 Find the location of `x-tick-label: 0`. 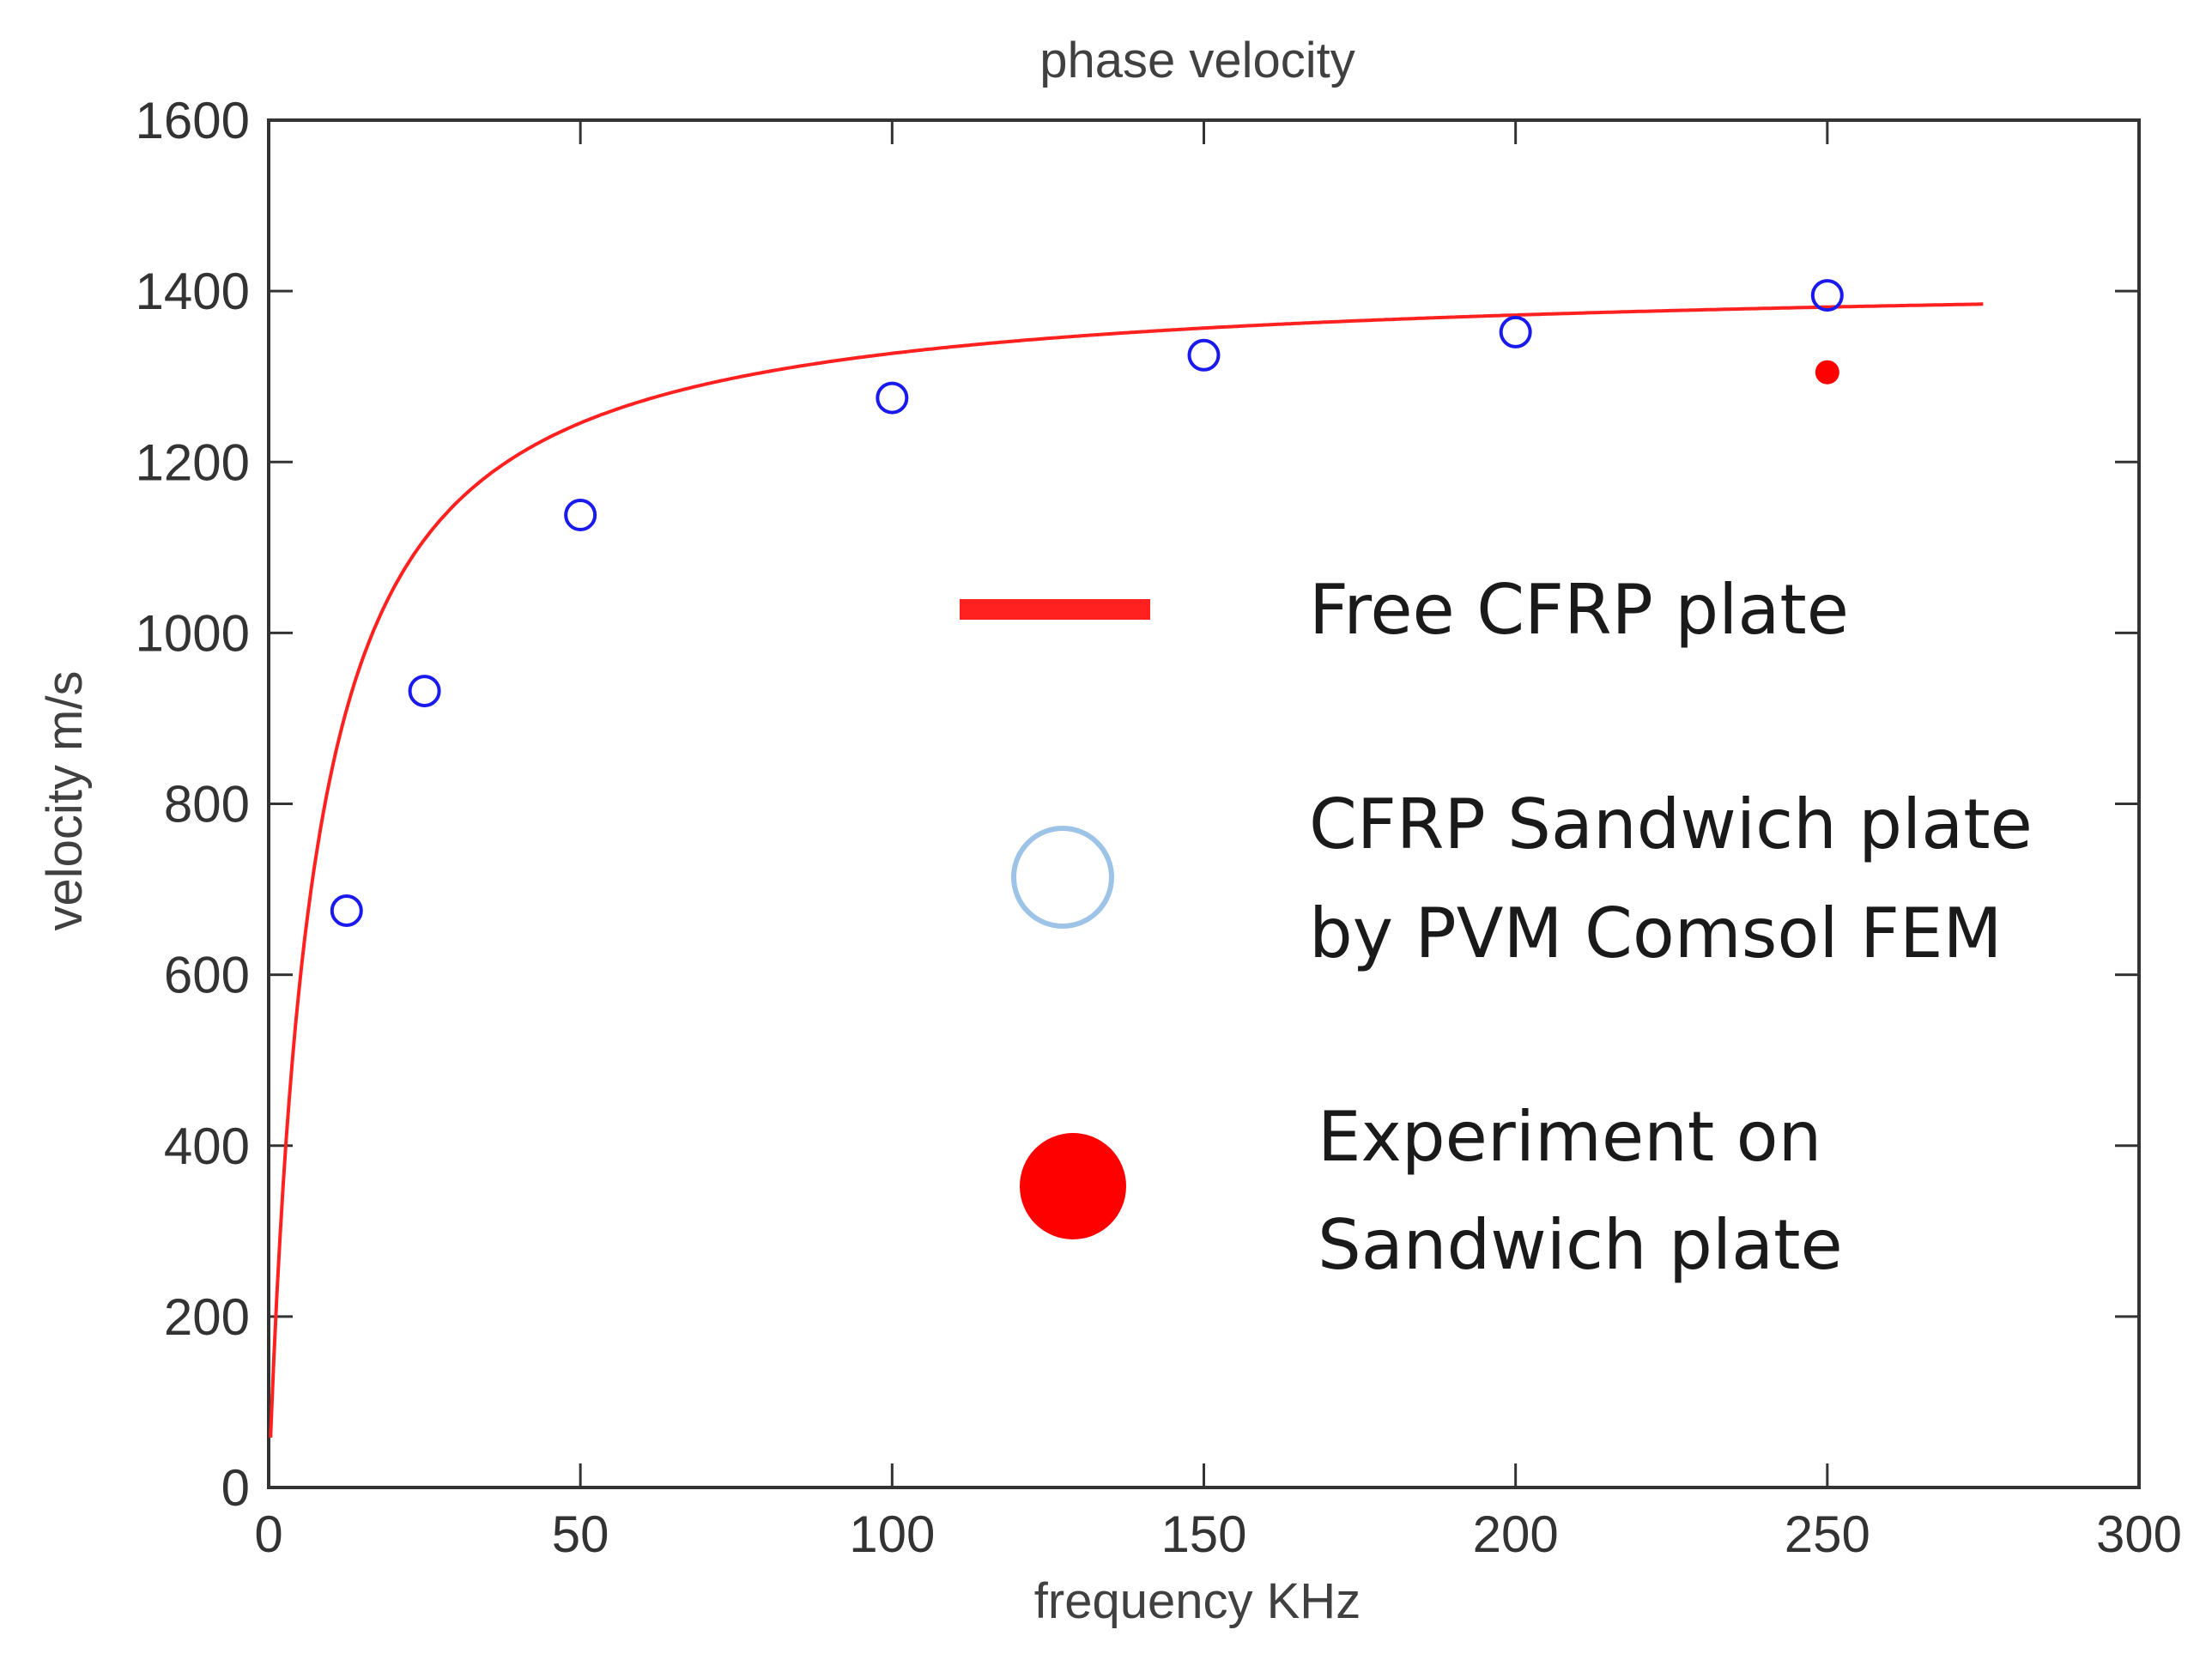

x-tick-label: 0 is located at coordinates (268, 1534).